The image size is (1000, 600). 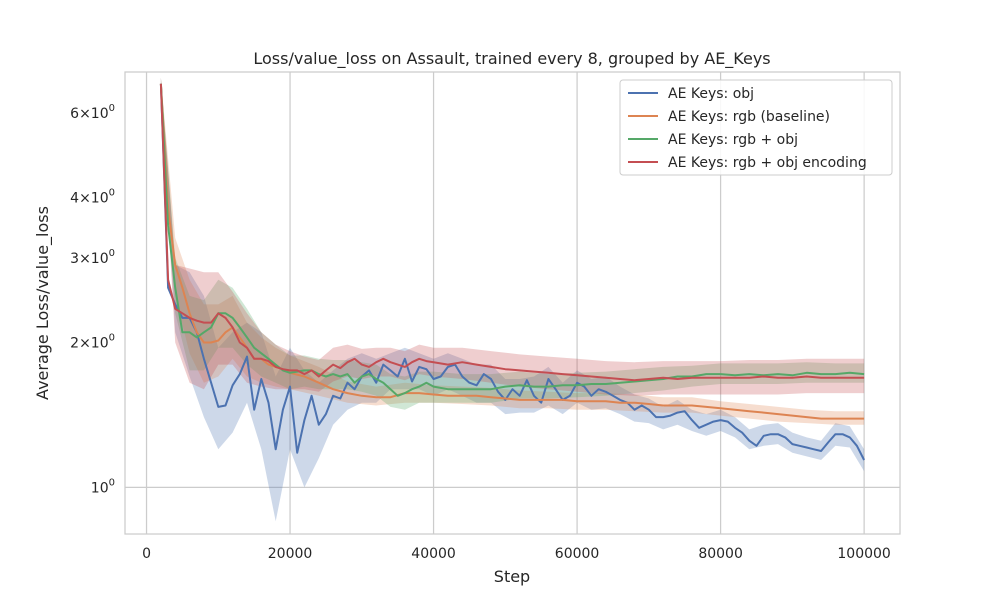 What do you see at coordinates (577, 554) in the screenshot?
I see `x-tick-label: 60000` at bounding box center [577, 554].